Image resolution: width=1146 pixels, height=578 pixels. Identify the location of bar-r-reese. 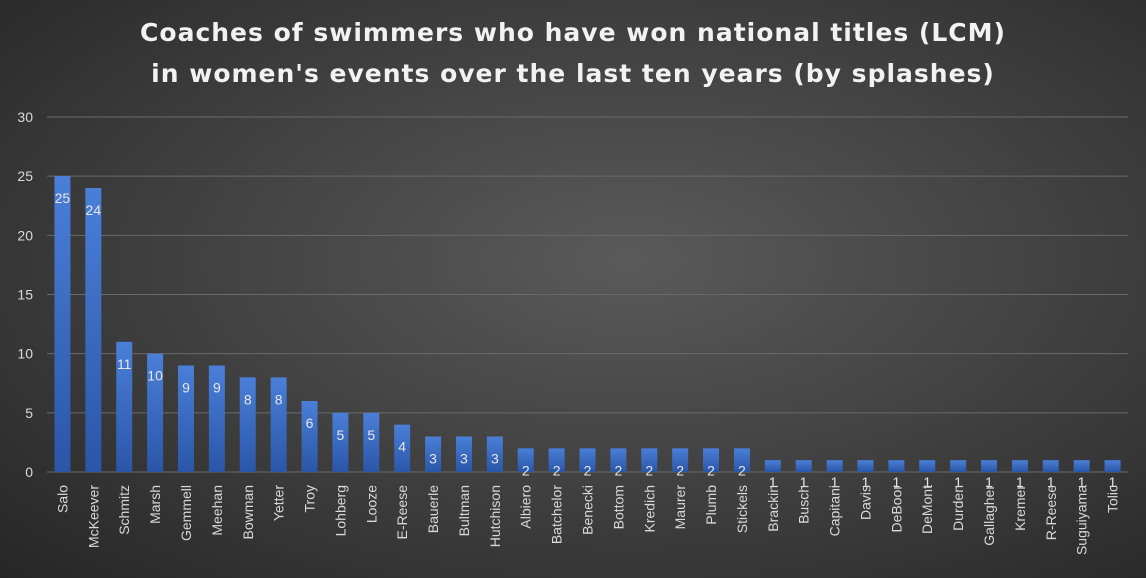
(1050, 466).